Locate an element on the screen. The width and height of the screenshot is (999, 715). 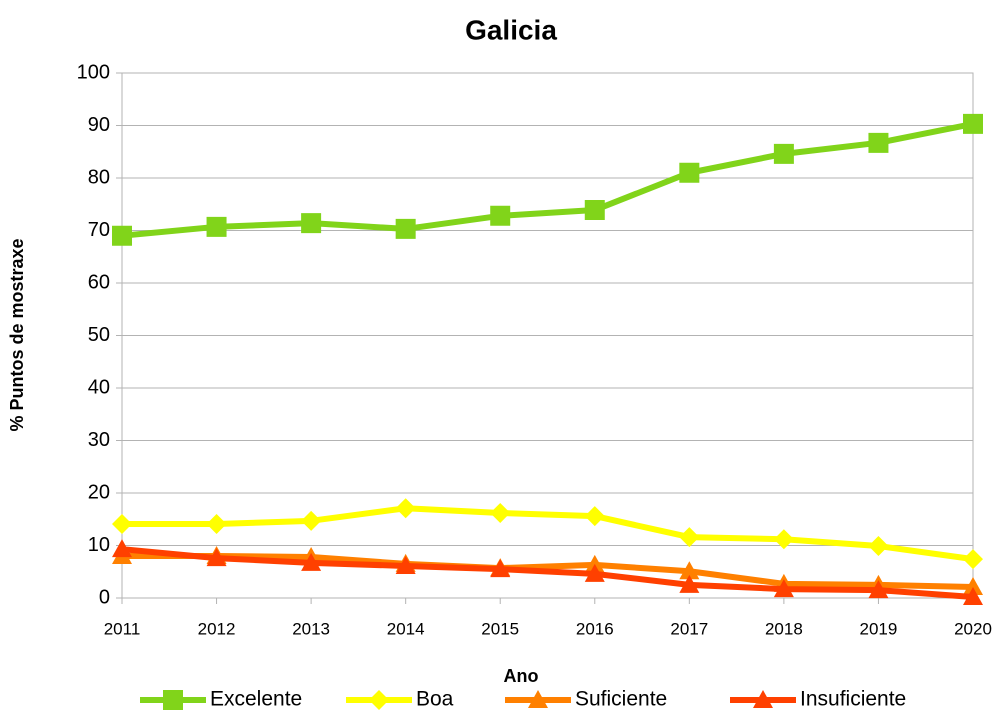
y-axis-label: % Puntos de mostraxe is located at coordinates (17, 334).